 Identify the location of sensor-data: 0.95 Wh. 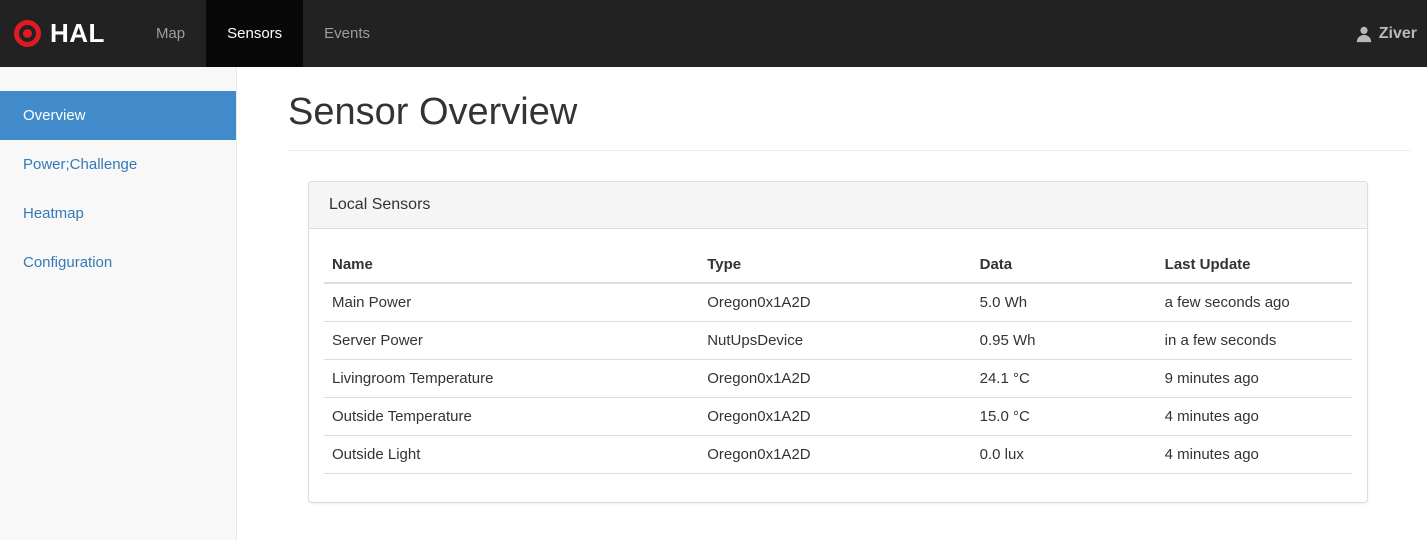
(1064, 340).